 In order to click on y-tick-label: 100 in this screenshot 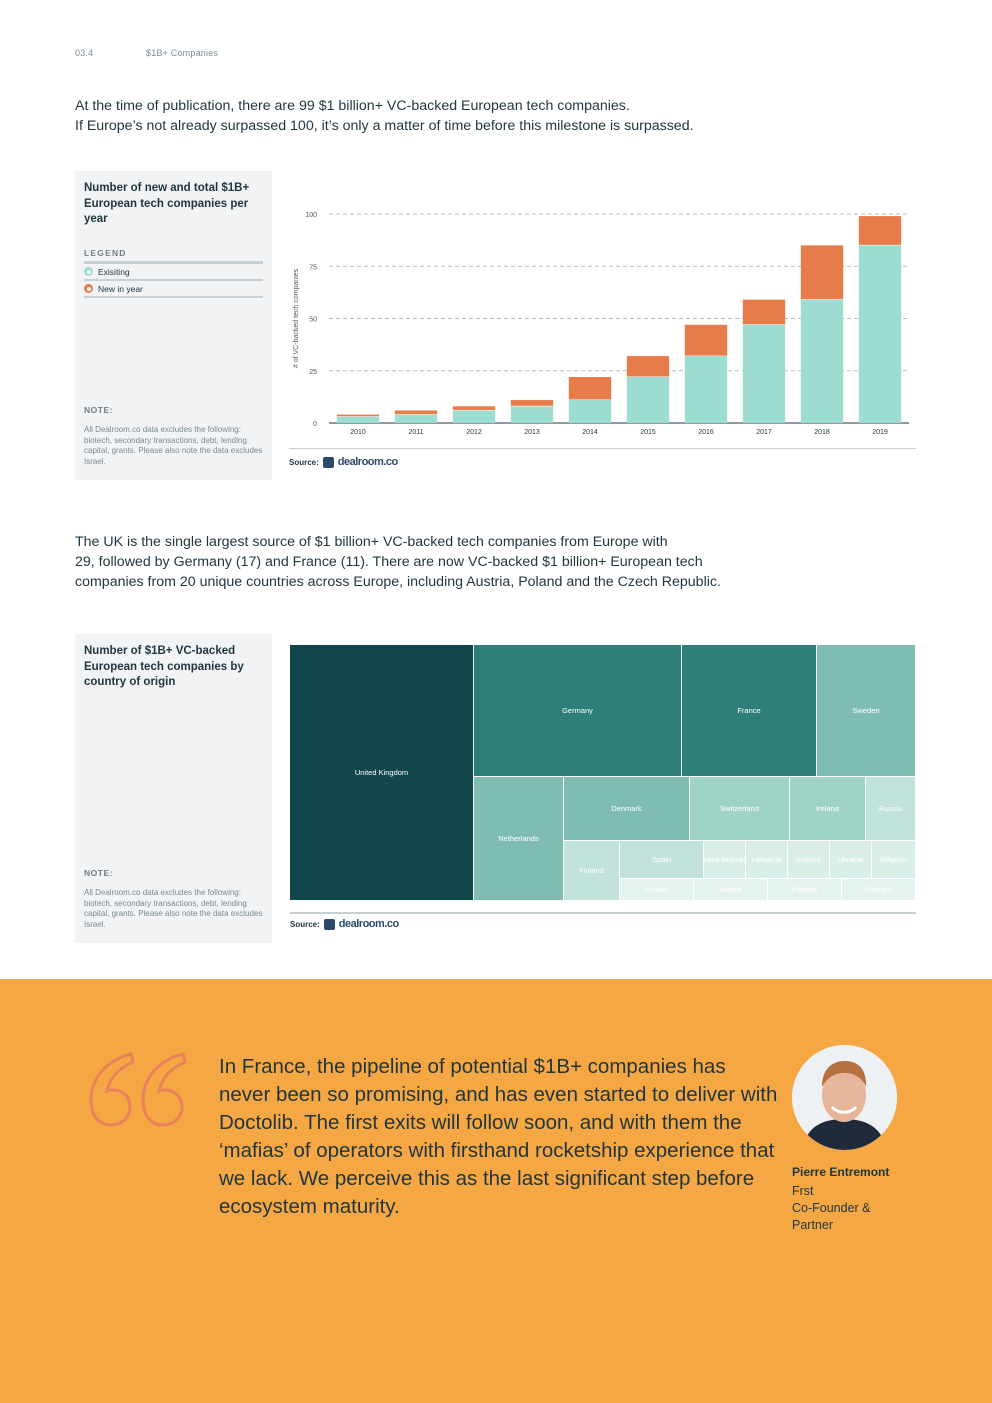, I will do `click(311, 215)`.